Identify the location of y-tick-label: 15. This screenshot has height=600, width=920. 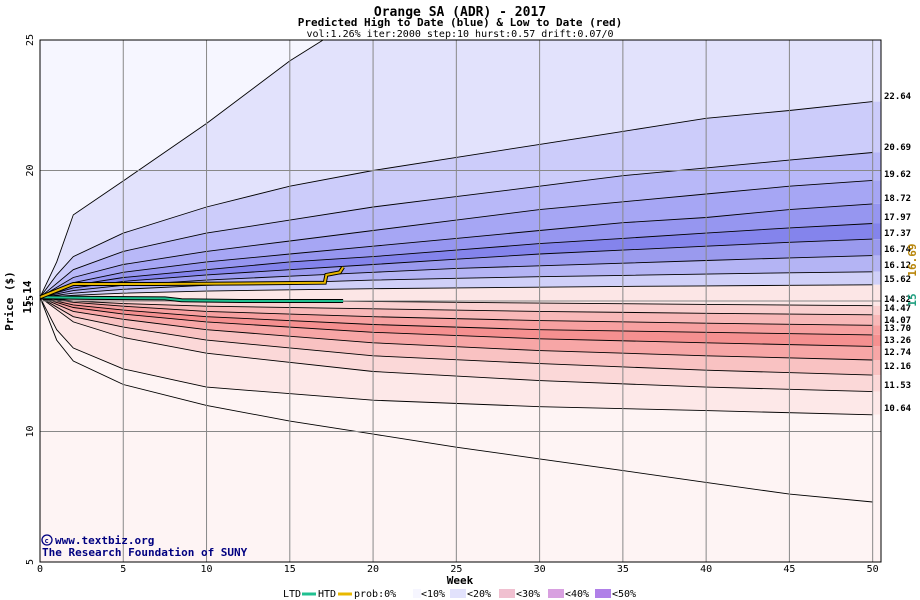
(30, 301).